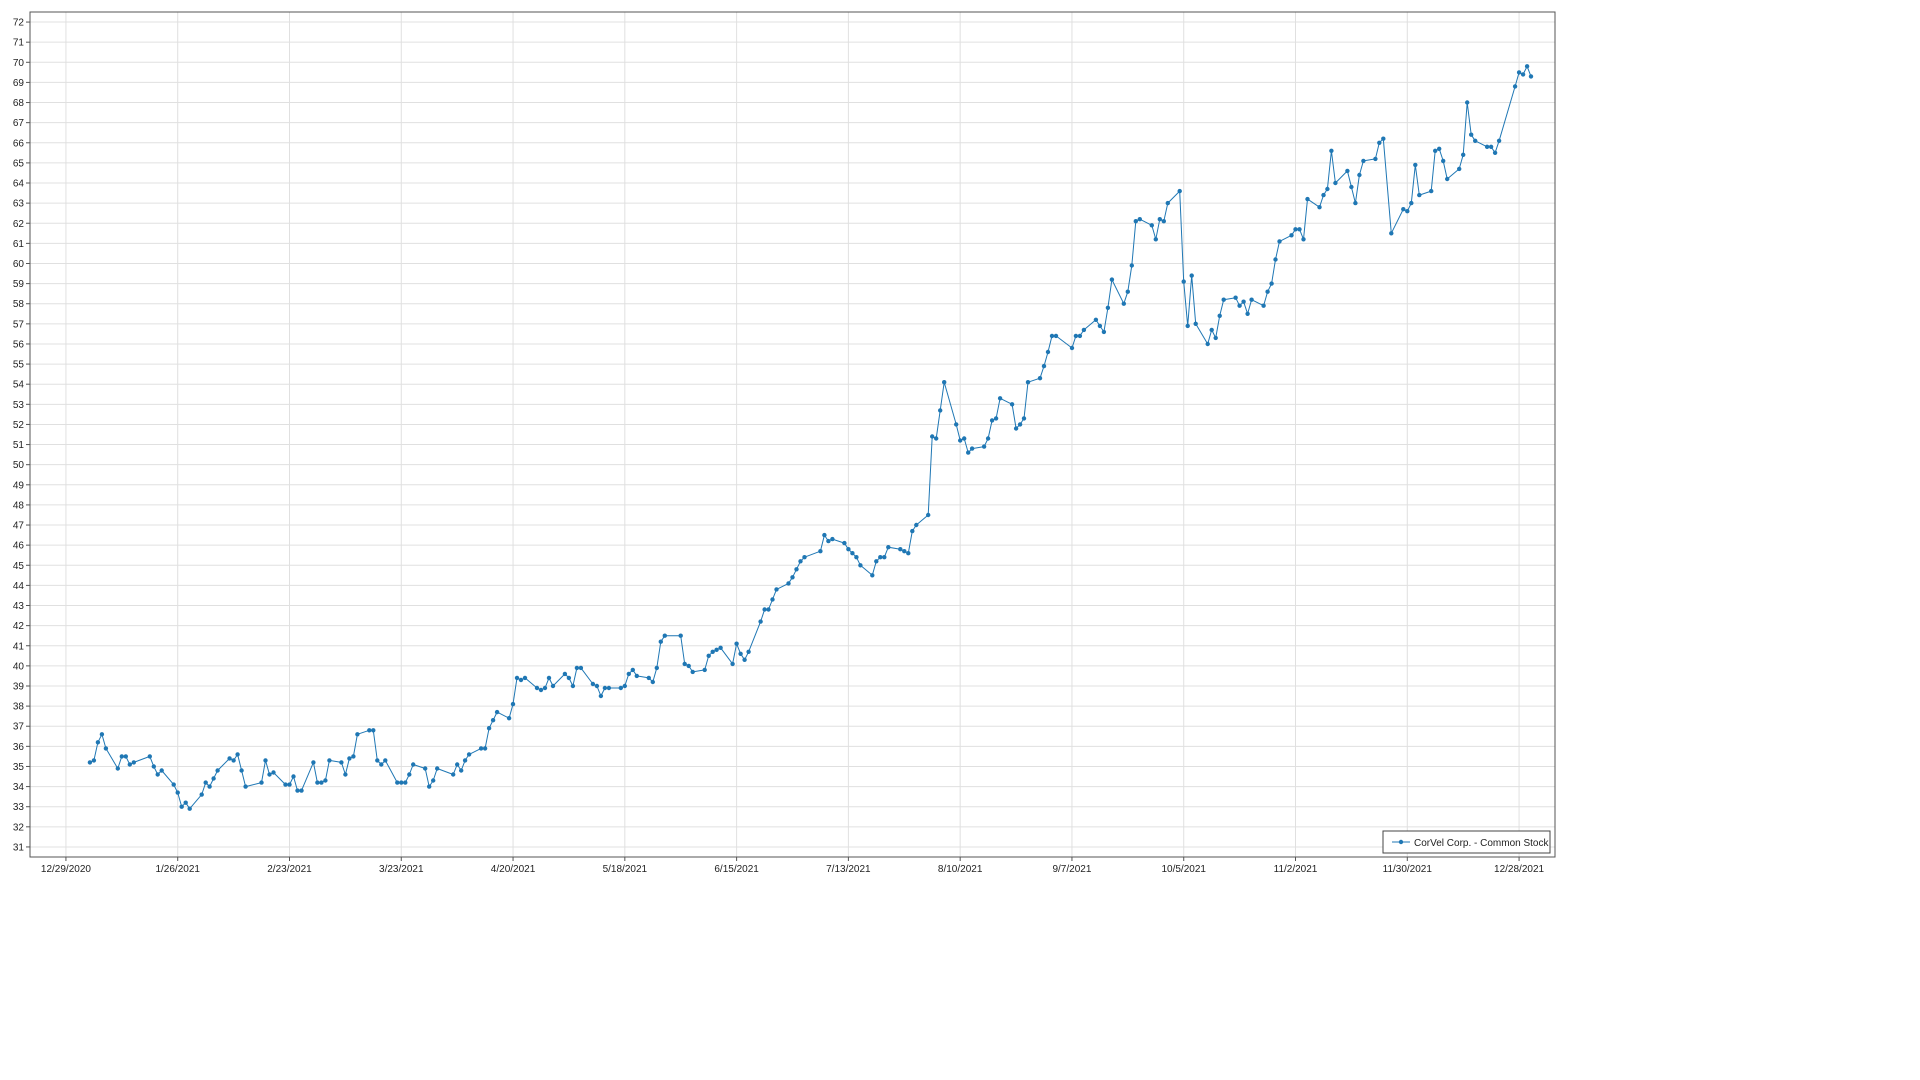 The width and height of the screenshot is (1920, 1080). I want to click on y-tick-label: 56, so click(19, 344).